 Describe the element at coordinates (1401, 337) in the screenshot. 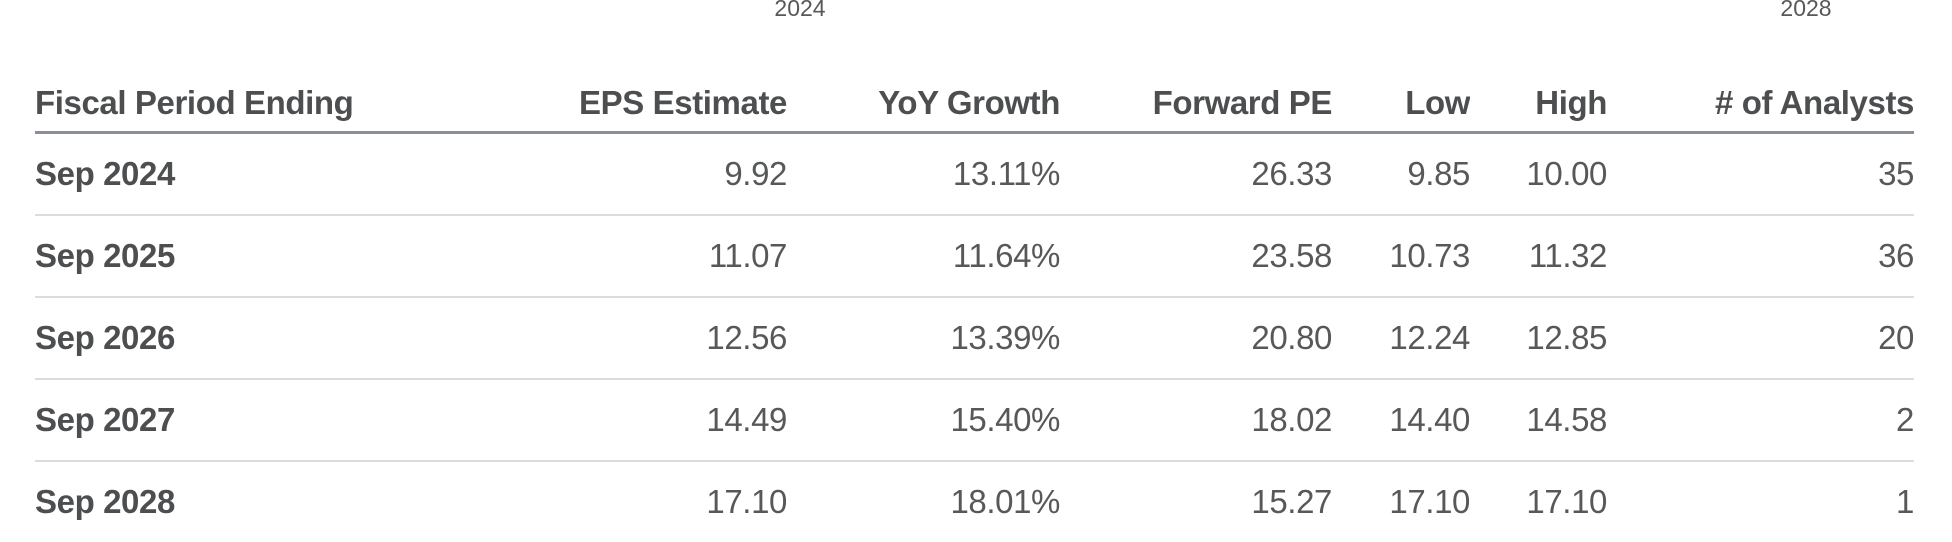

I see `cell-low: 12.24` at that location.